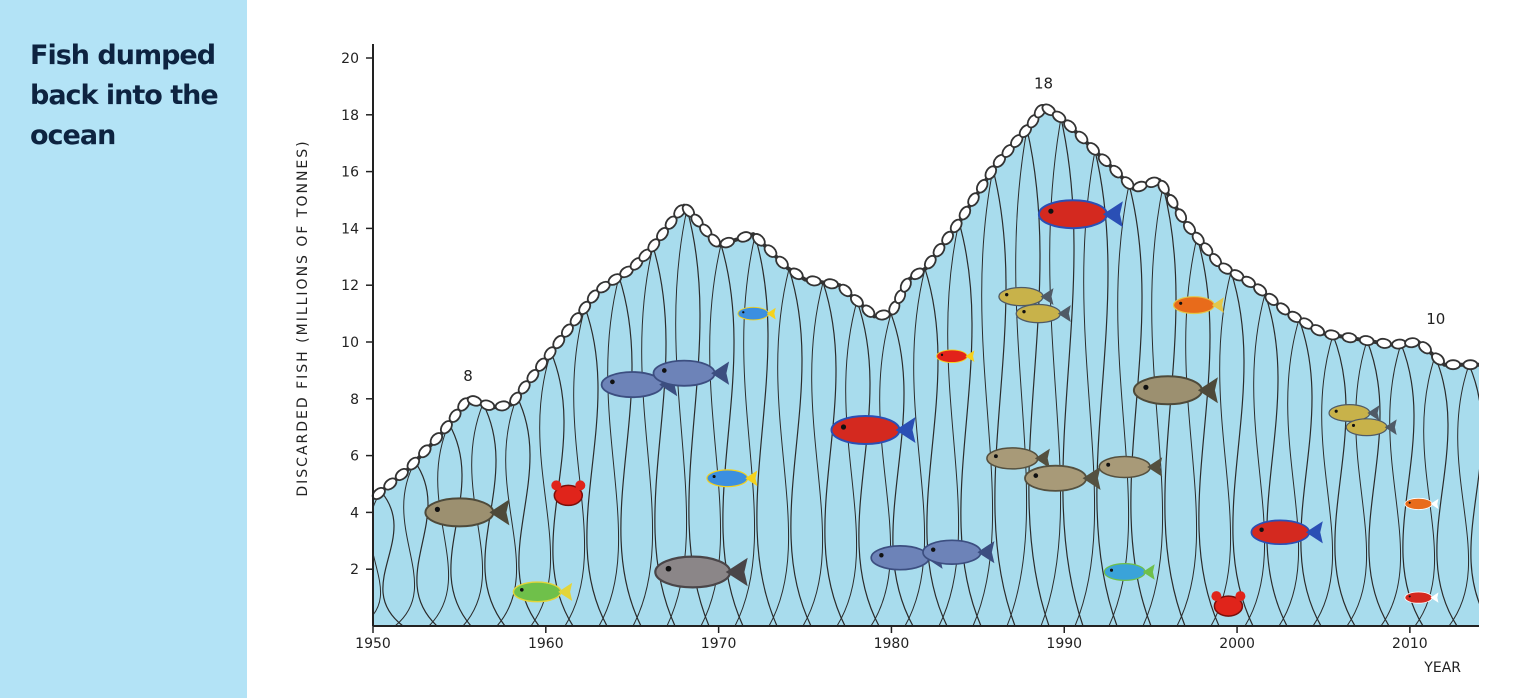  Describe the element at coordinates (1043, 83) in the screenshot. I see `value-label: 18` at that location.